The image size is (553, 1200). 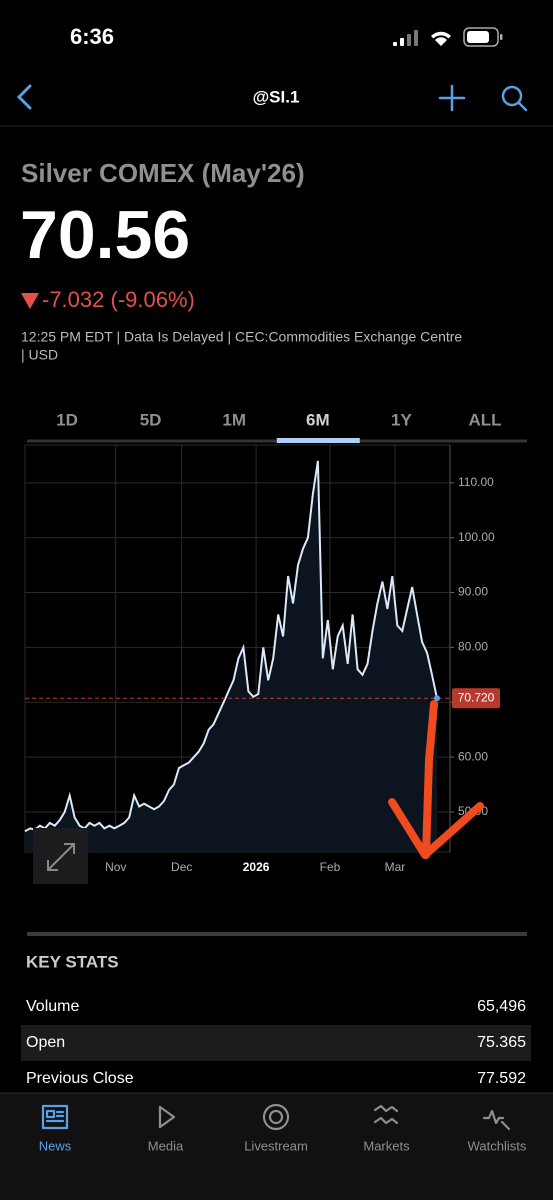 I want to click on range-tab: 1D, so click(x=67, y=419).